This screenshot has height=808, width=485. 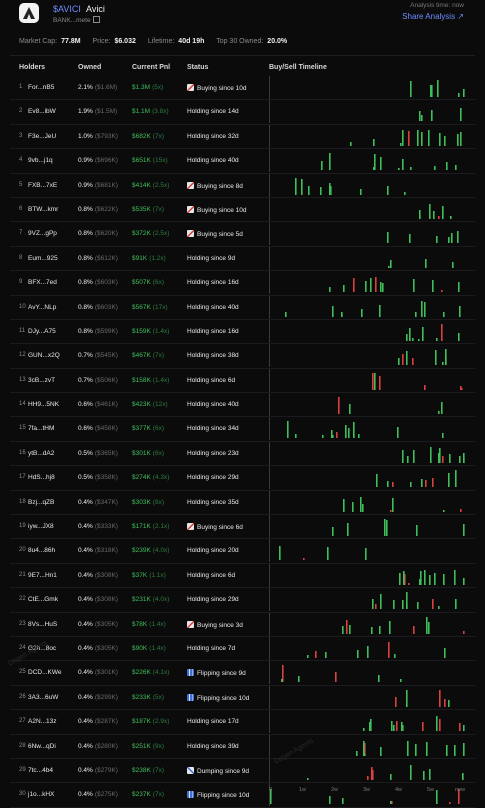 What do you see at coordinates (42, 380) in the screenshot?
I see `holder-address: 3cB...zvT` at bounding box center [42, 380].